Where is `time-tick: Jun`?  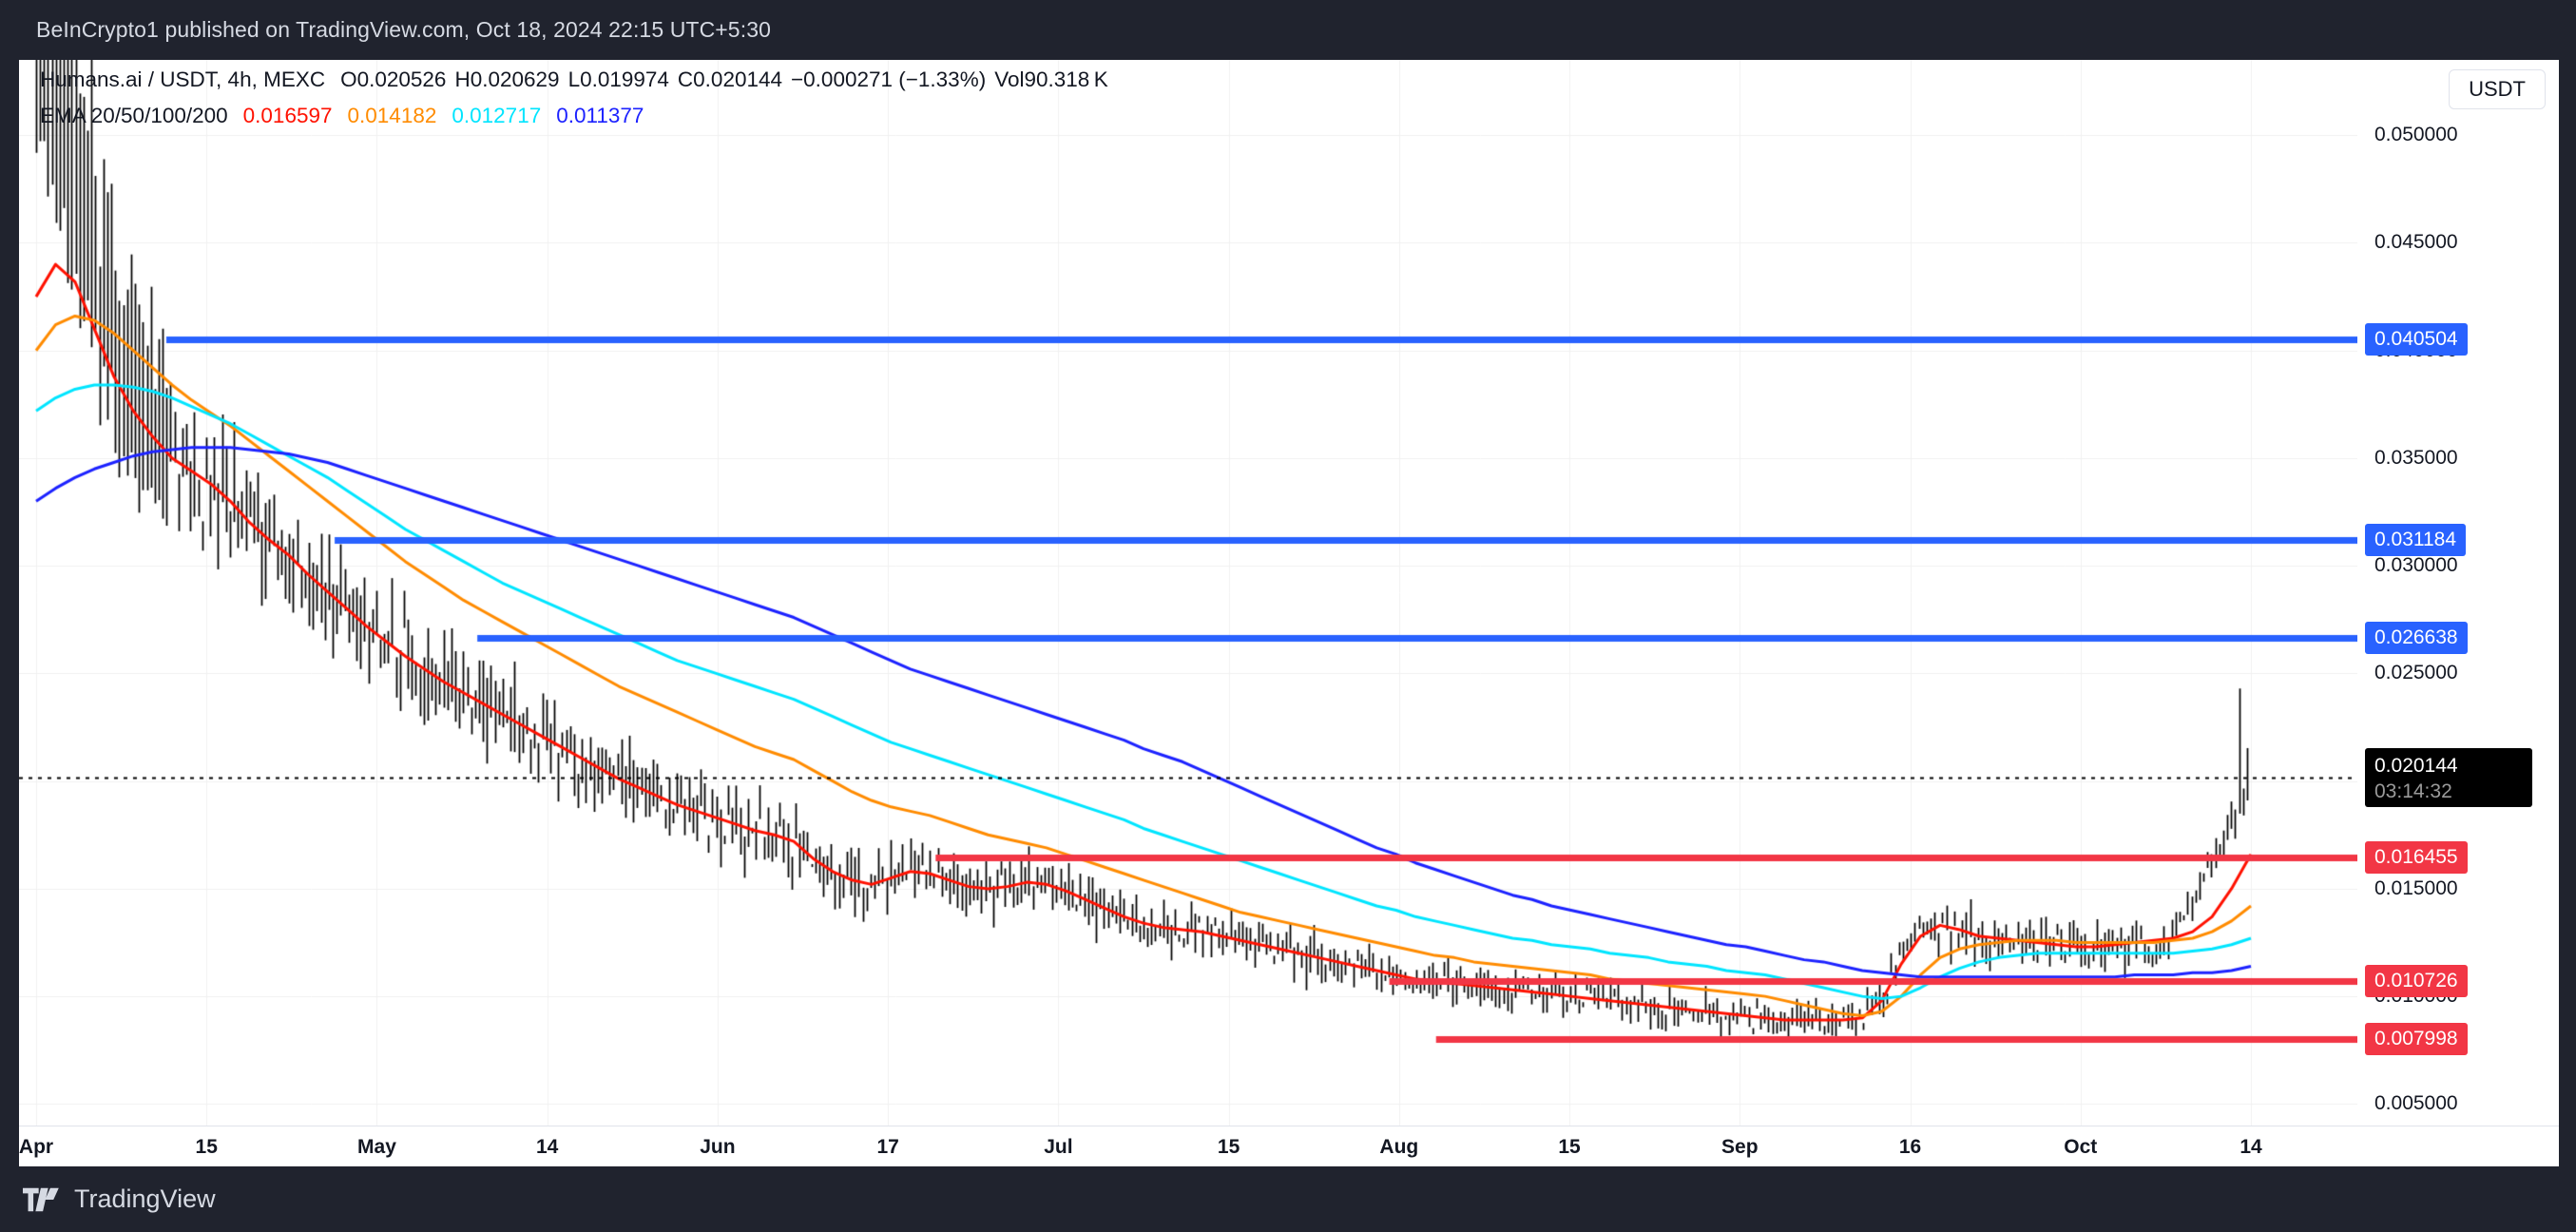 time-tick: Jun is located at coordinates (718, 1147).